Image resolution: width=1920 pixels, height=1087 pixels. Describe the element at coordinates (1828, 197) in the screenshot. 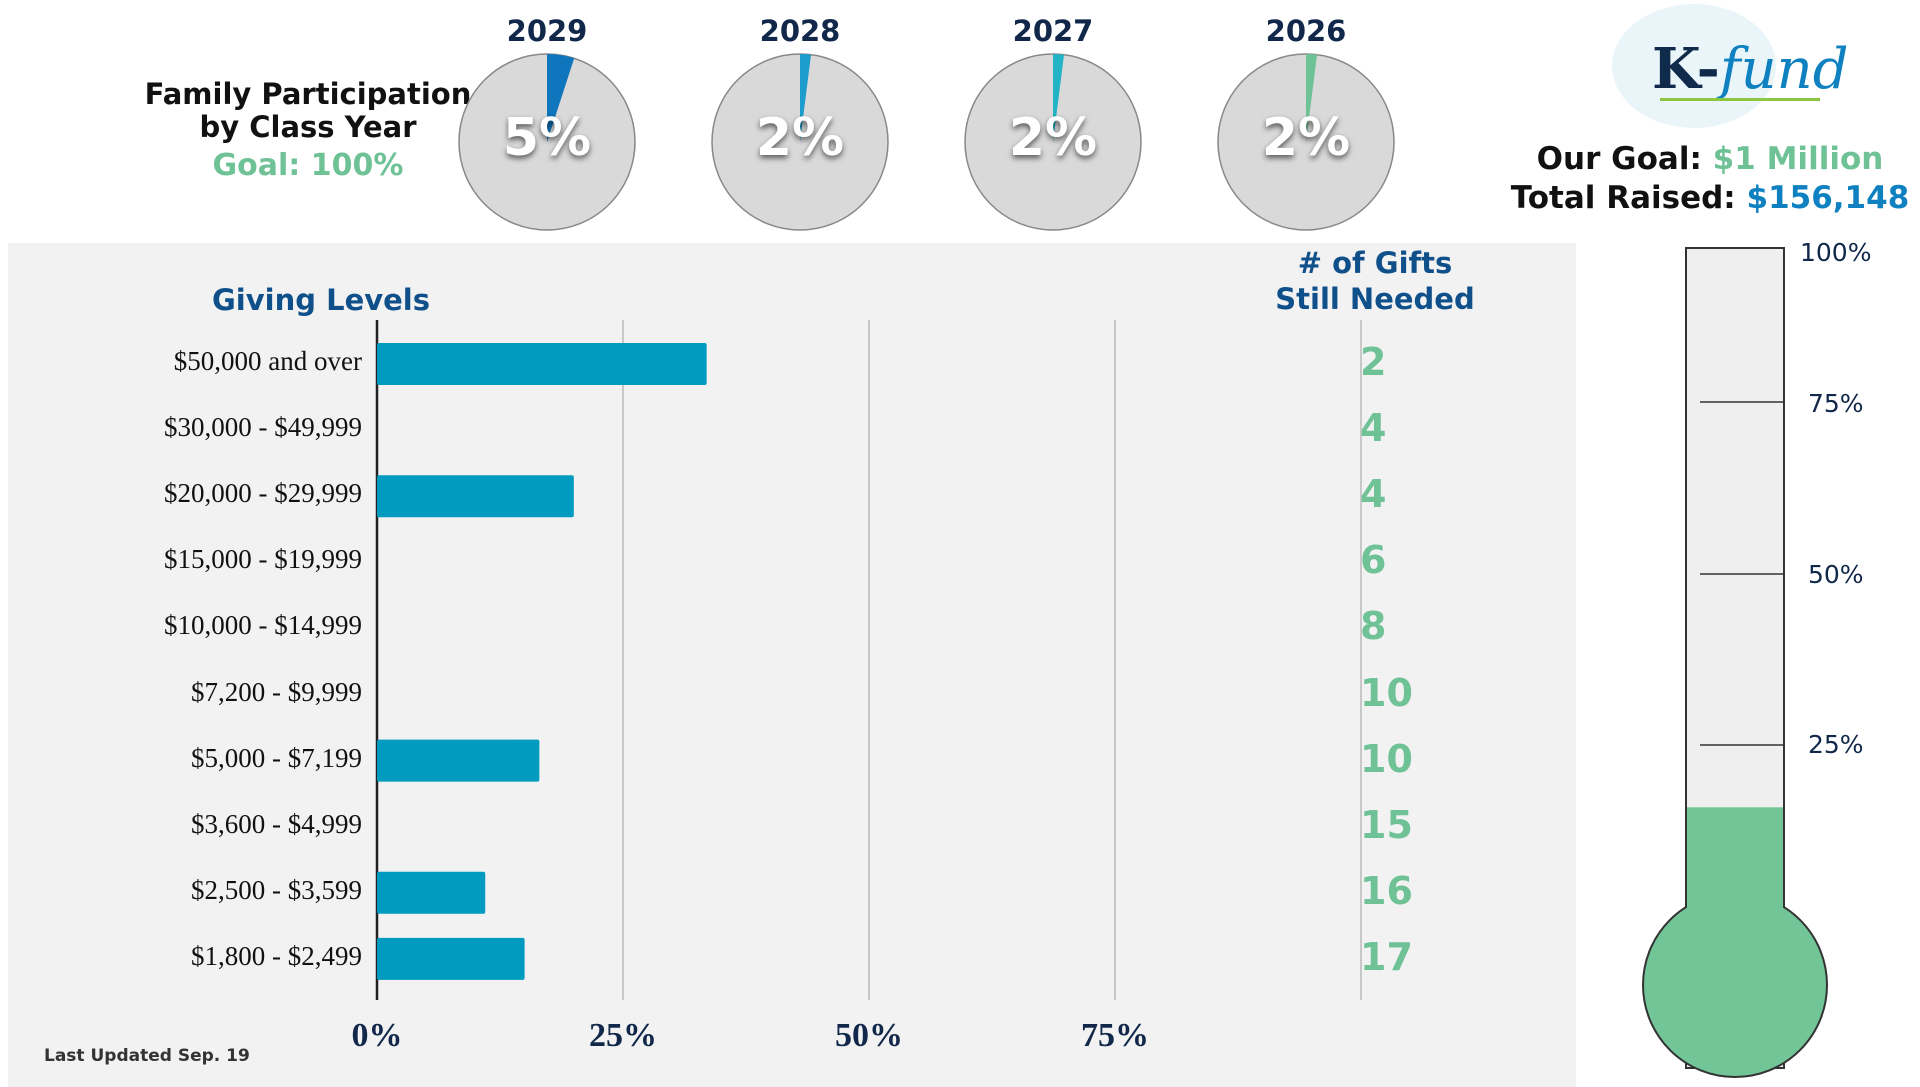

I see `raised-value: $156,148` at that location.